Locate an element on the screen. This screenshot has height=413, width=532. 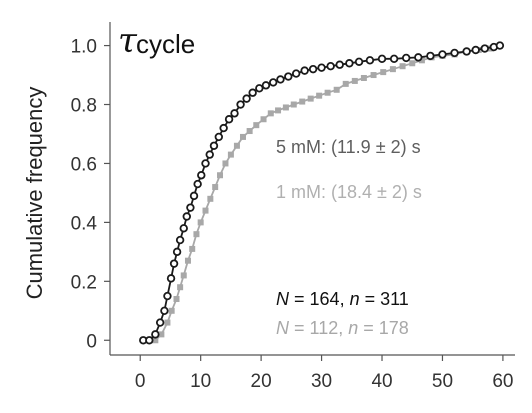
count-1mm-eq1: = is located at coordinates (299, 328).